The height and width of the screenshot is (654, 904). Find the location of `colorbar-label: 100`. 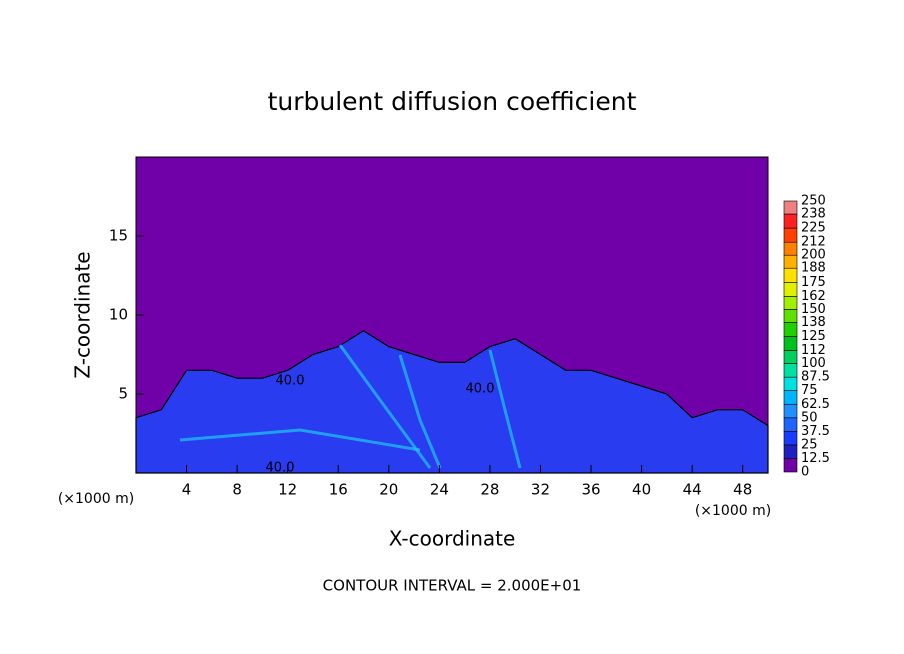

colorbar-label: 100 is located at coordinates (813, 363).